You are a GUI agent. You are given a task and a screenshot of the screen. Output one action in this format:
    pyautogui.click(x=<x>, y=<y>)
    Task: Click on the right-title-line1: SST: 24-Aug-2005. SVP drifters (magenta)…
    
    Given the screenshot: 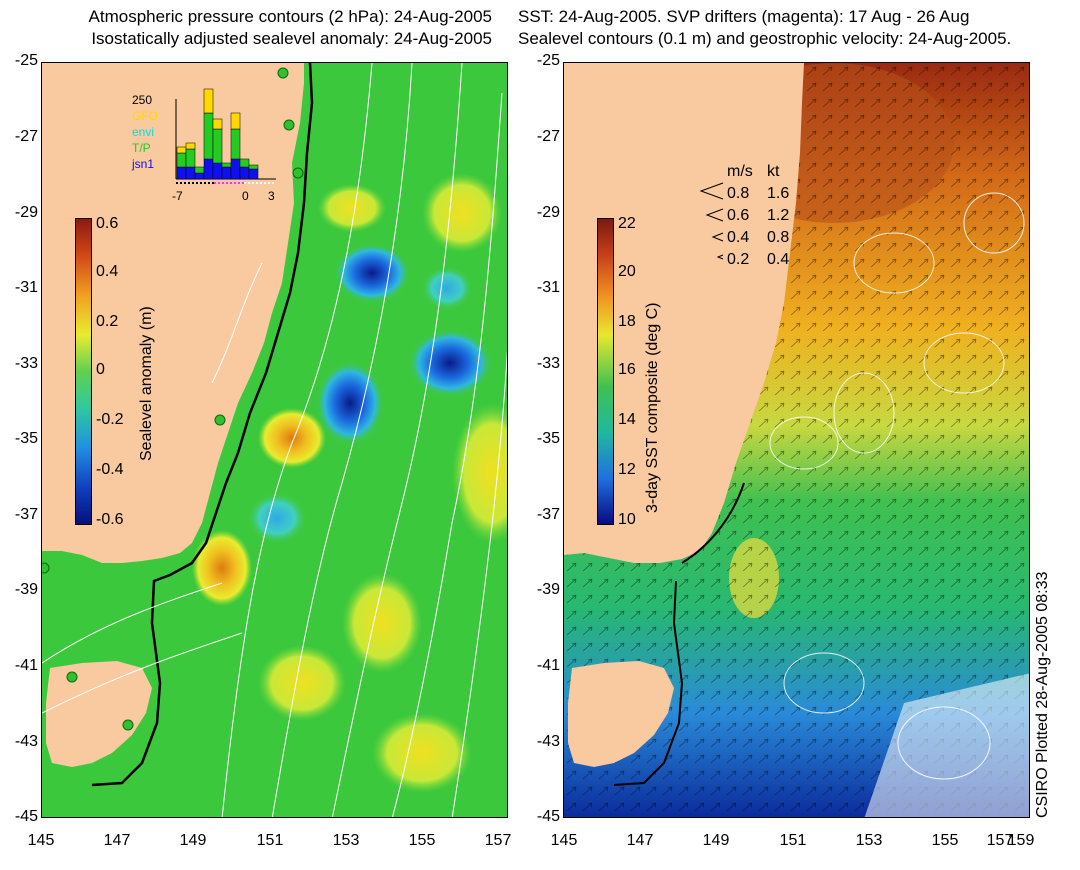 What is the action you would take?
    pyautogui.click(x=744, y=16)
    